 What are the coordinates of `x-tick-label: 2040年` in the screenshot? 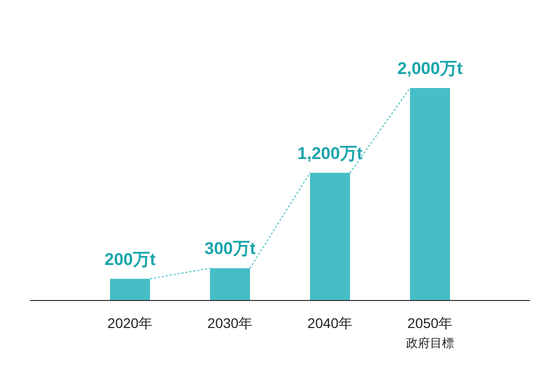 It's located at (330, 323).